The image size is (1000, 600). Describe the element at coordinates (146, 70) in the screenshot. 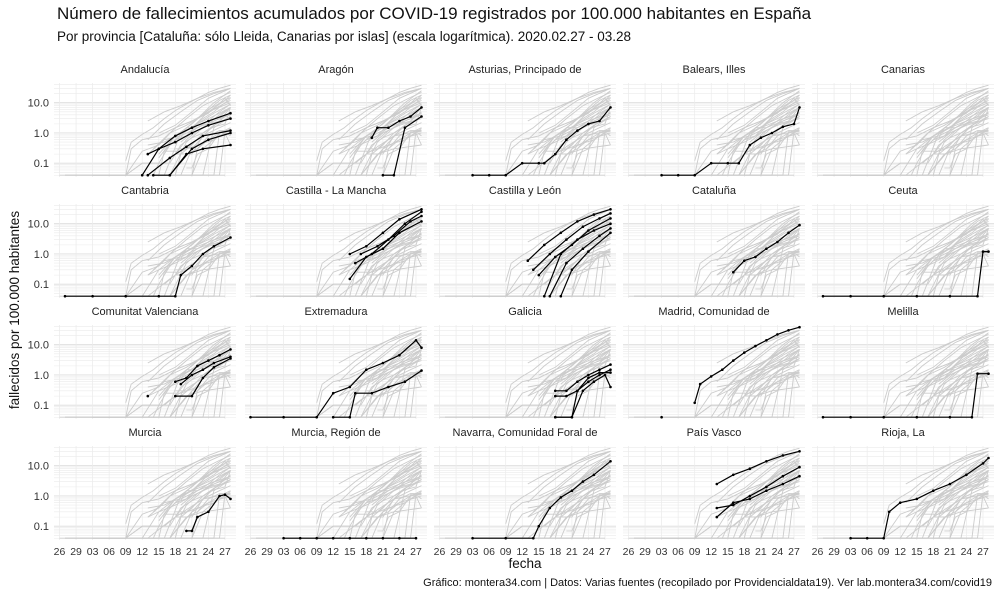

I see `facet-label: Andalucía` at that location.